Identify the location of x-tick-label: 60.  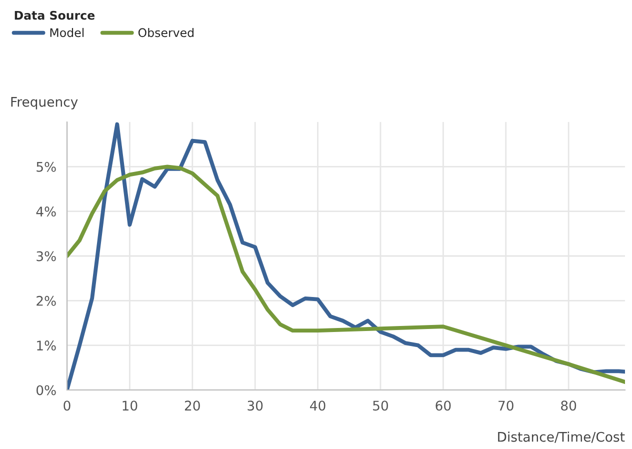
(443, 405).